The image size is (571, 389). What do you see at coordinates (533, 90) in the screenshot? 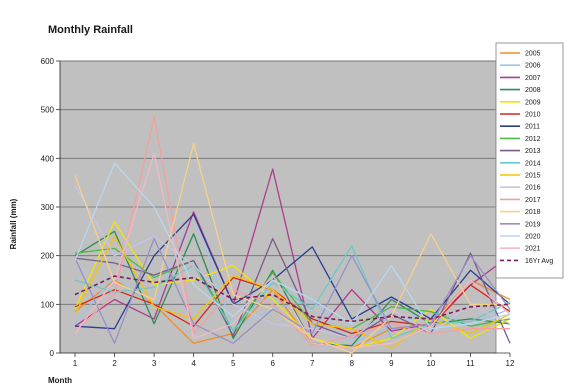
I see `legend-label: 2008` at bounding box center [533, 90].